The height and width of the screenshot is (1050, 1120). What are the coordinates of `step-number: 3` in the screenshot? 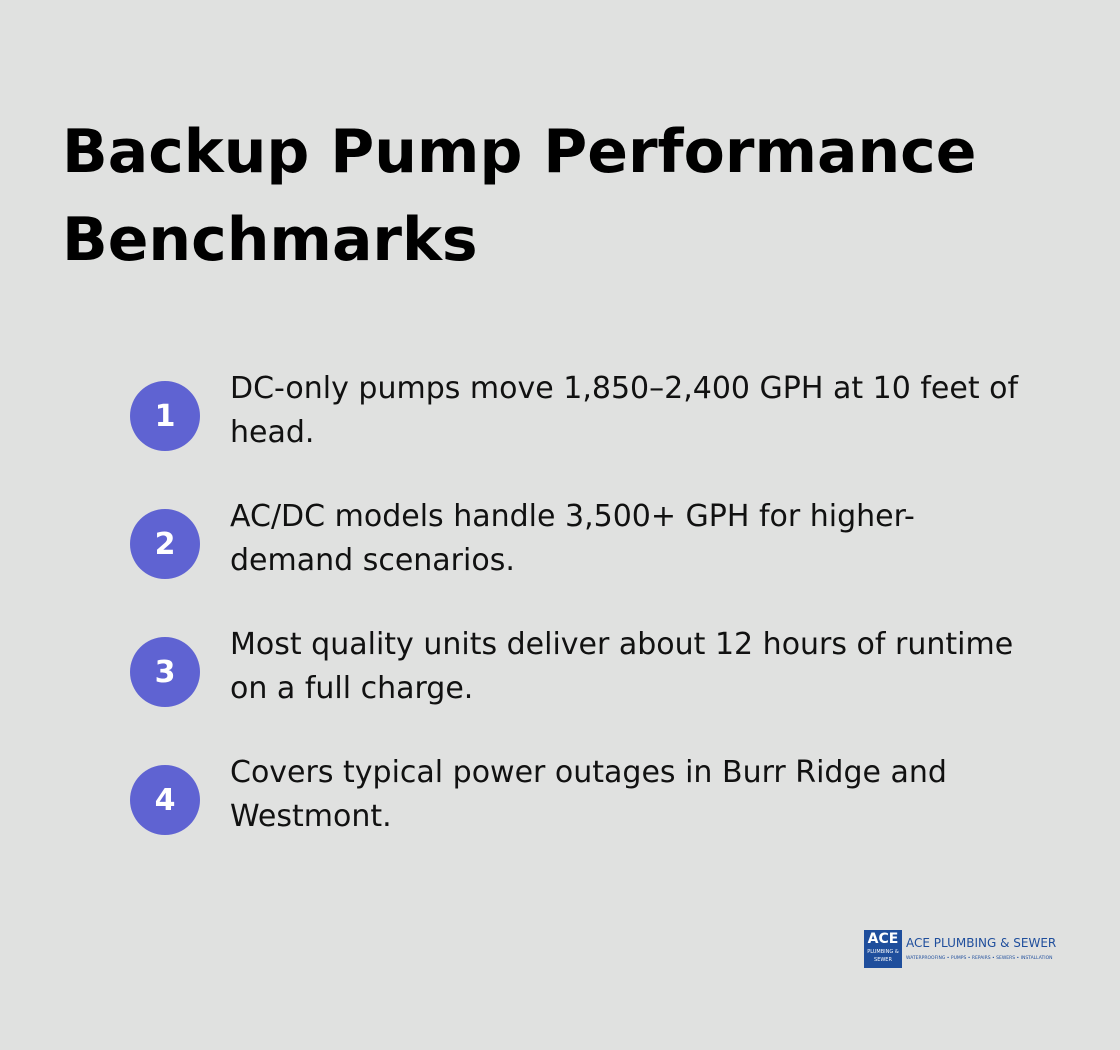 It's located at (165, 672).